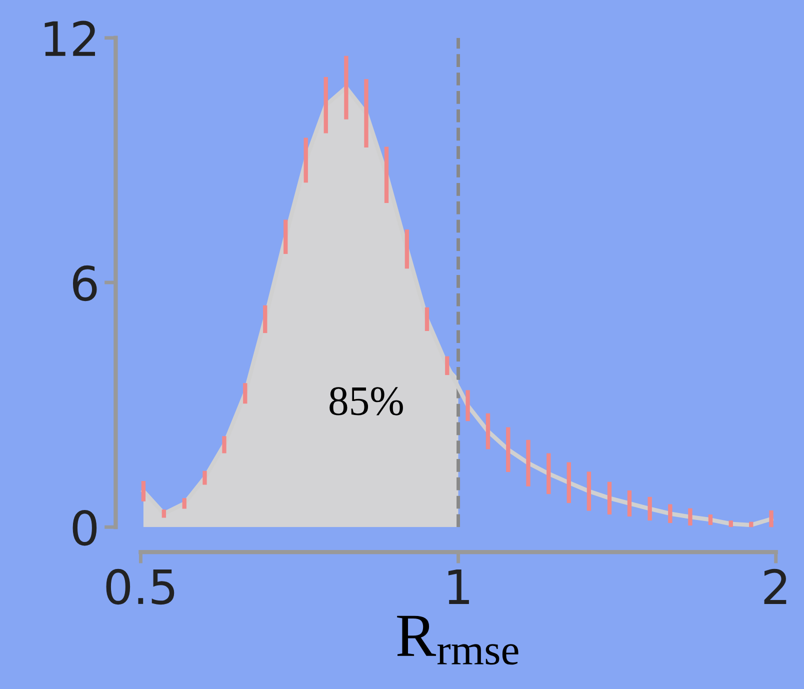  I want to click on y-tick-label: 0, so click(84, 528).